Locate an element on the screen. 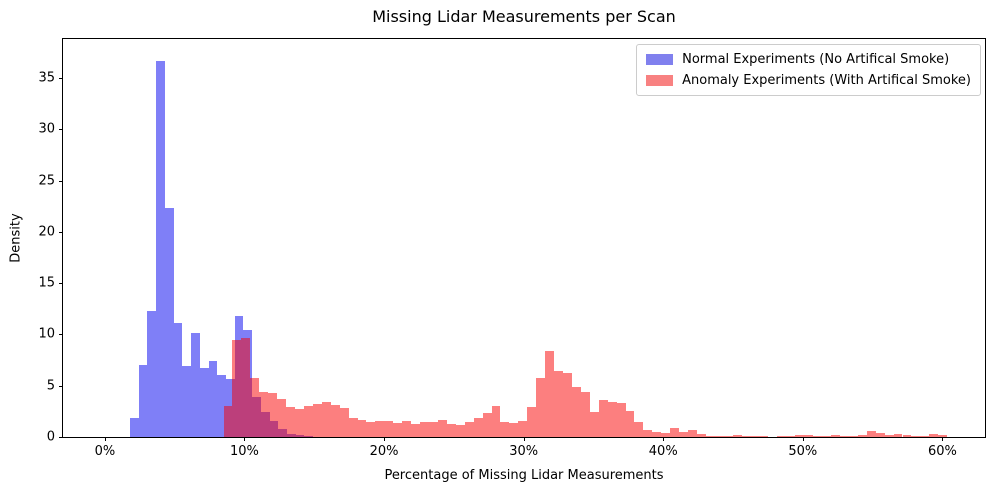  chart-title: Missing Lidar Measurements per Scan is located at coordinates (524, 16).